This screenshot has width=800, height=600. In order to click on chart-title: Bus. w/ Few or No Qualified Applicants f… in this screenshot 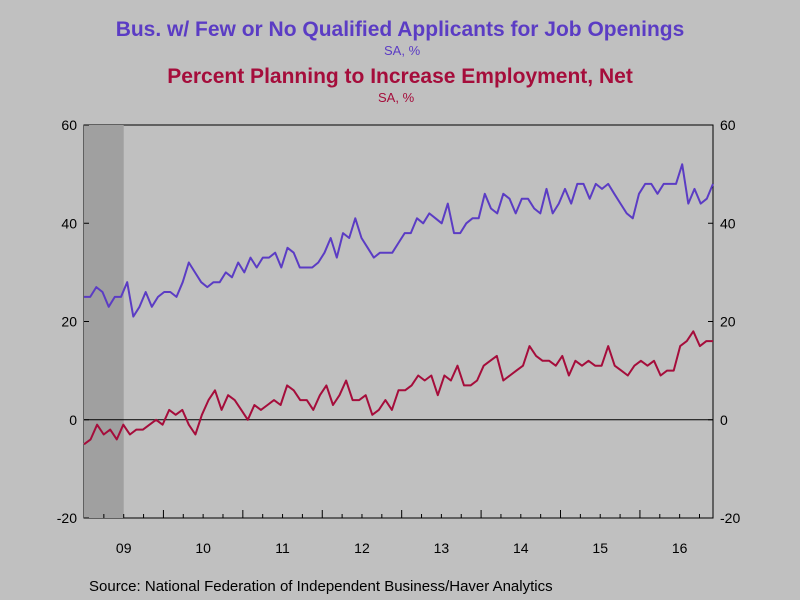, I will do `click(400, 29)`.